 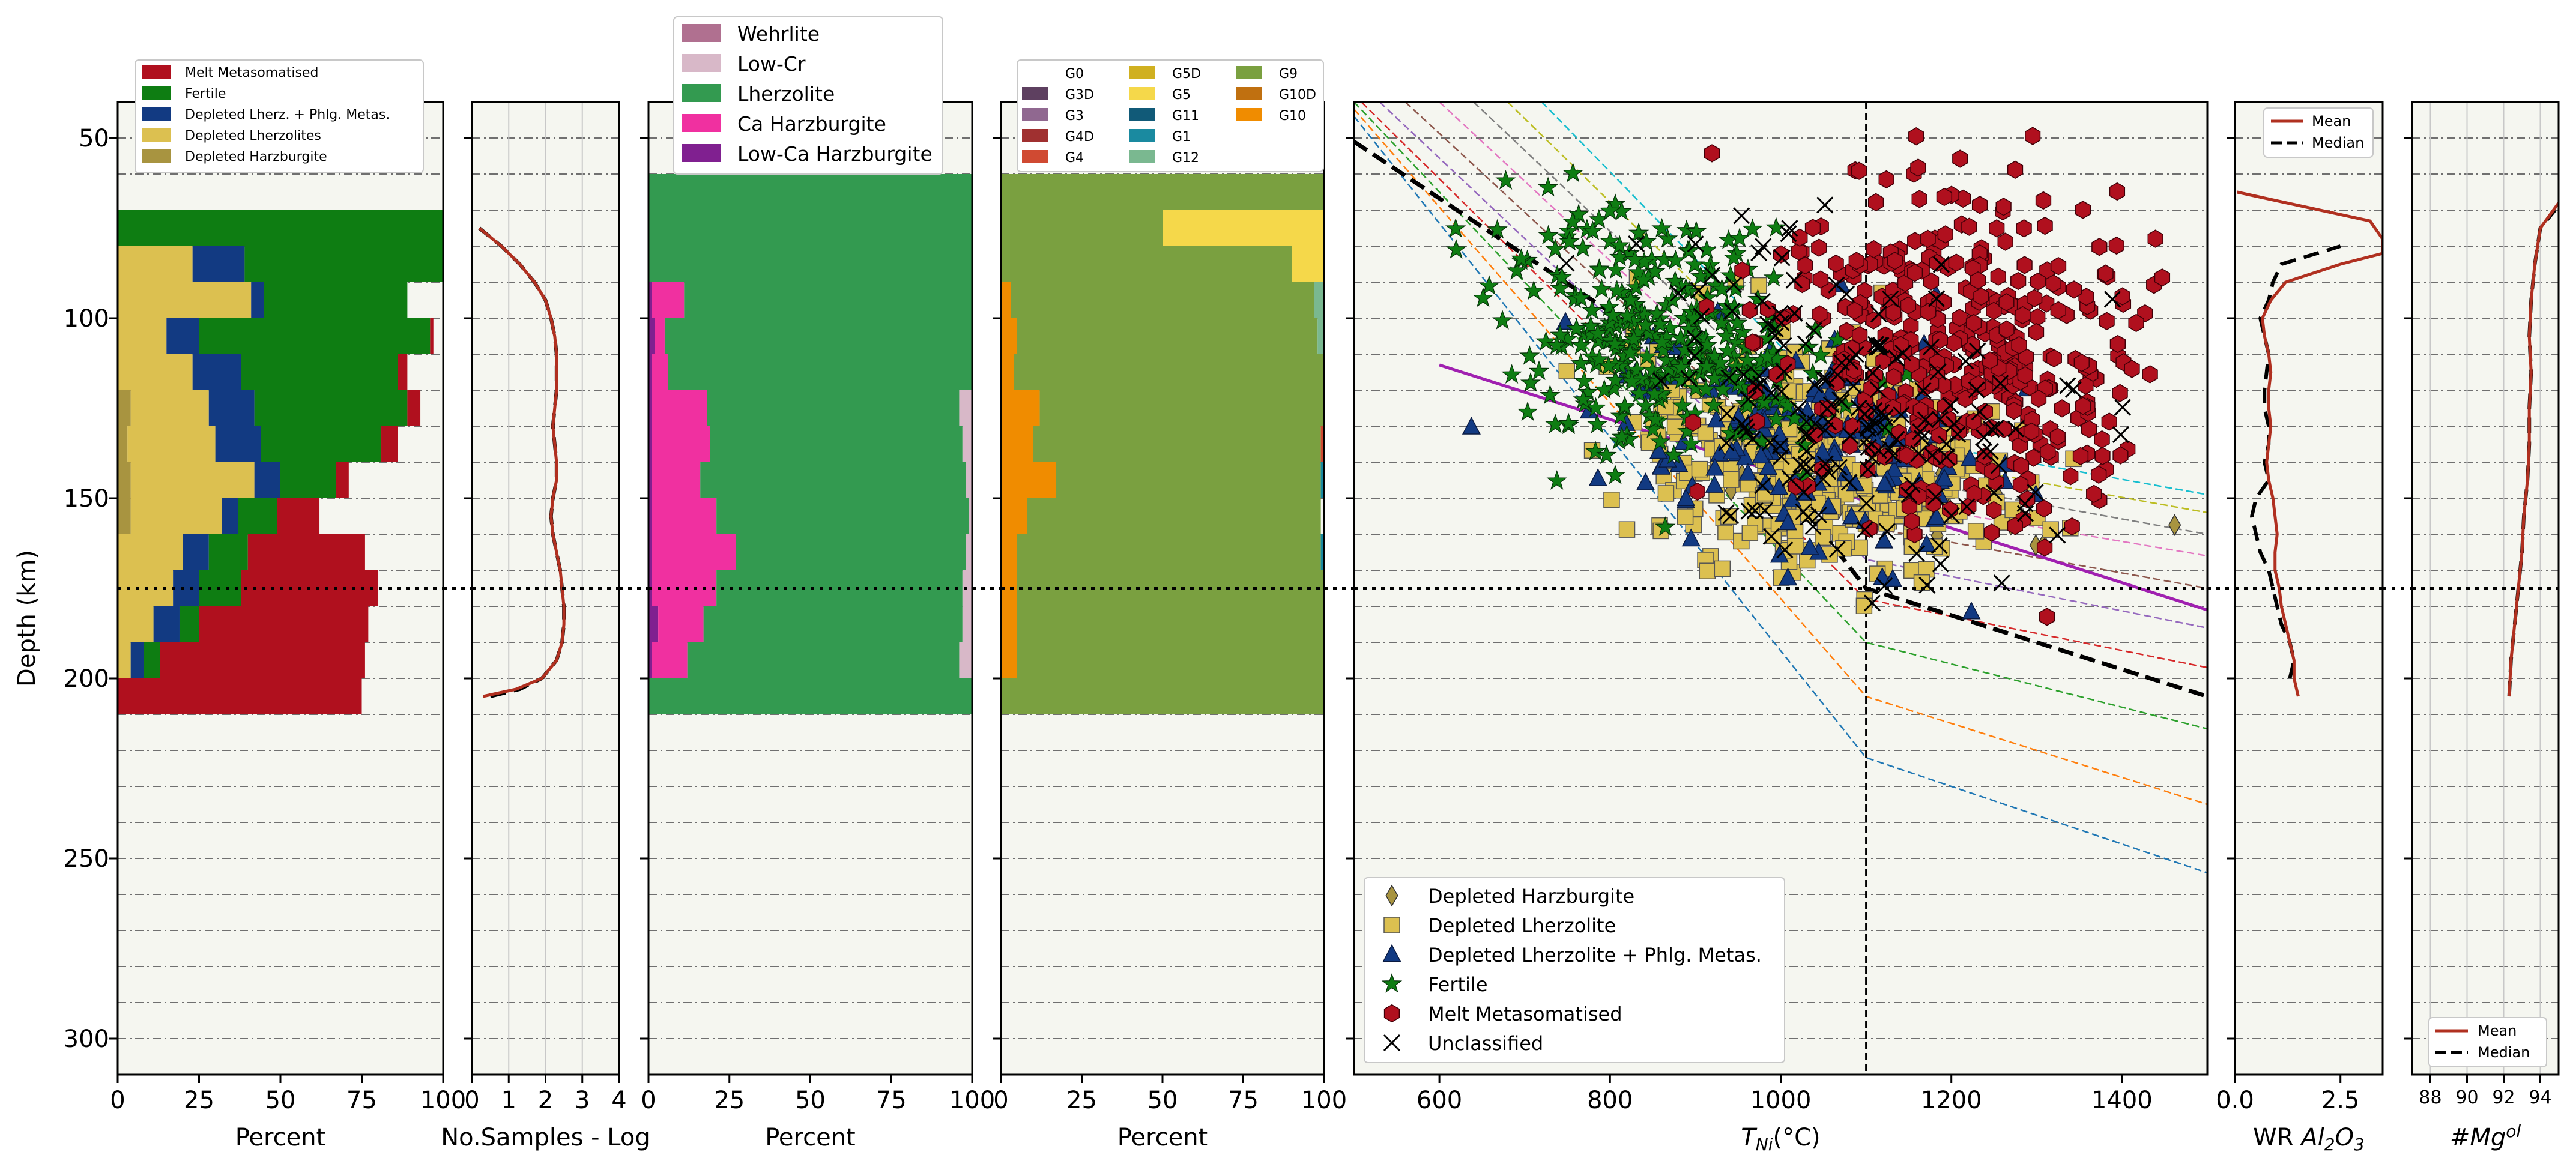 I want to click on x-tick-label: 1400, so click(x=2122, y=1100).